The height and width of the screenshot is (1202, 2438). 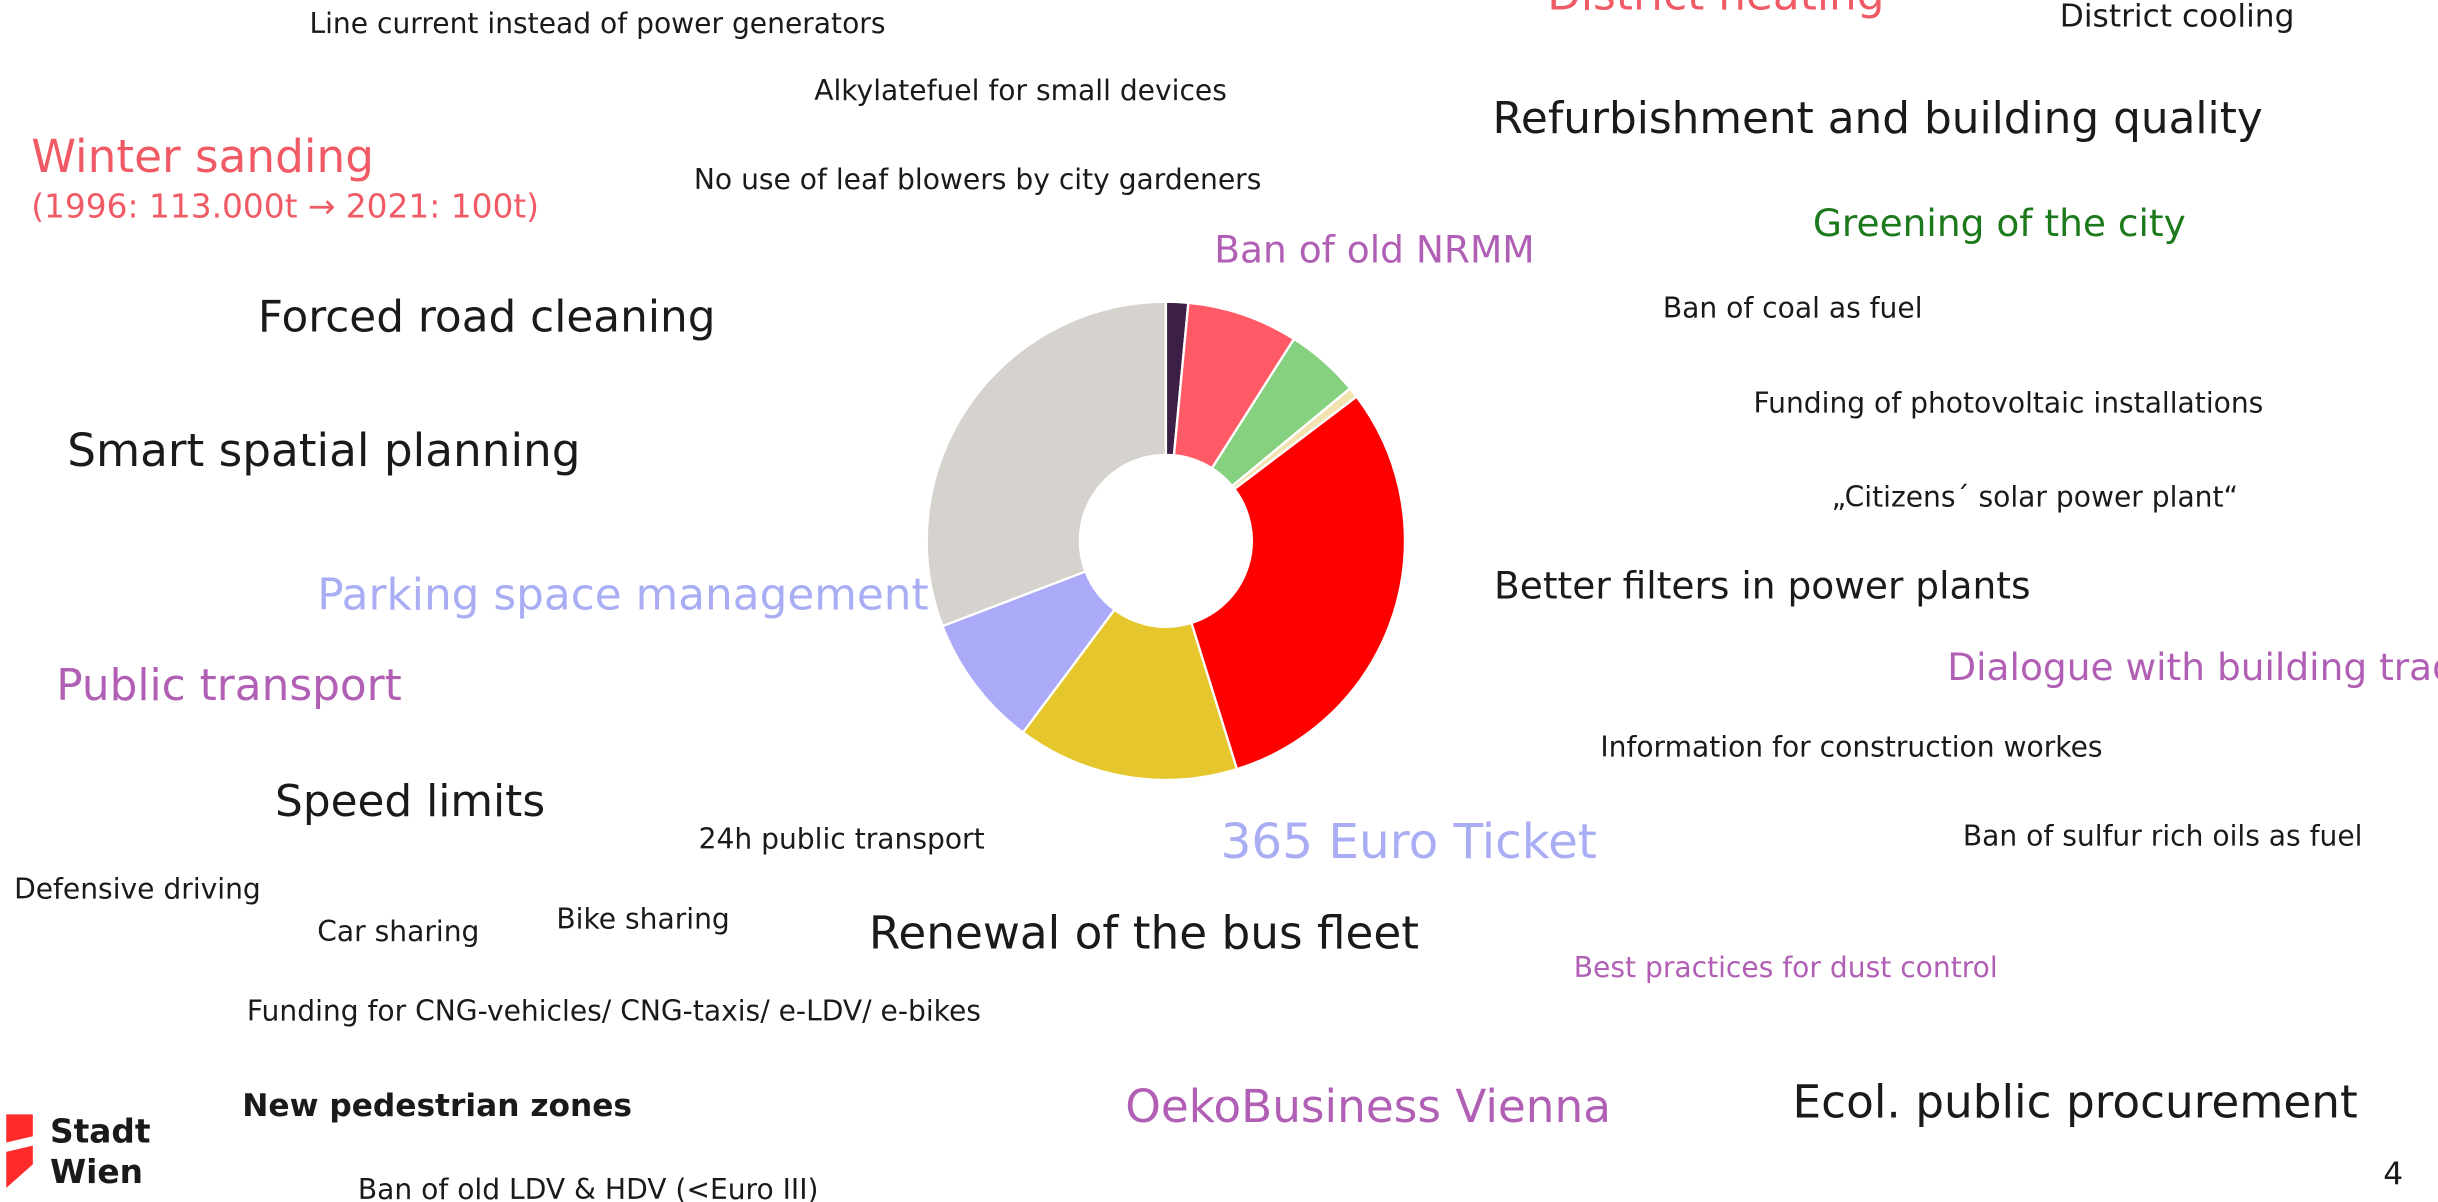 I want to click on label: Greening of the city, so click(x=1999, y=223).